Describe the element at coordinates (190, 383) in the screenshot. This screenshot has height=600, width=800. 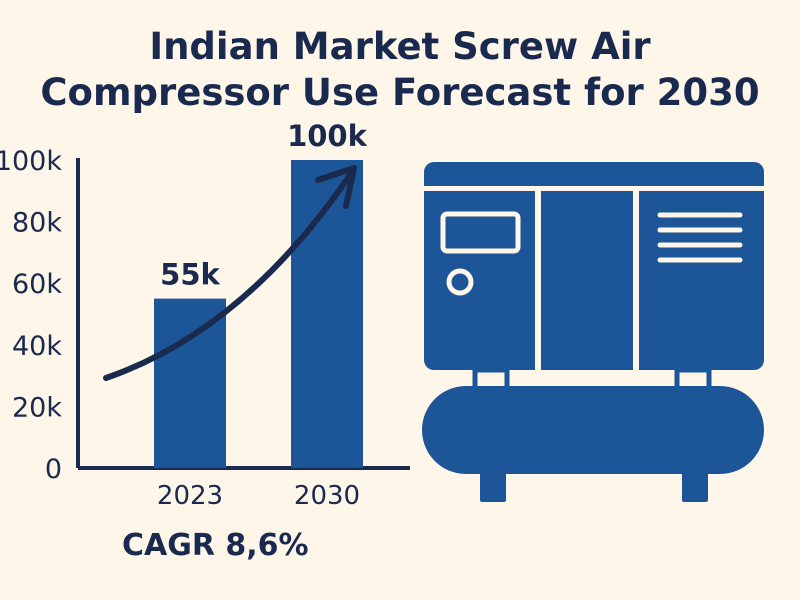
I see `bar` at that location.